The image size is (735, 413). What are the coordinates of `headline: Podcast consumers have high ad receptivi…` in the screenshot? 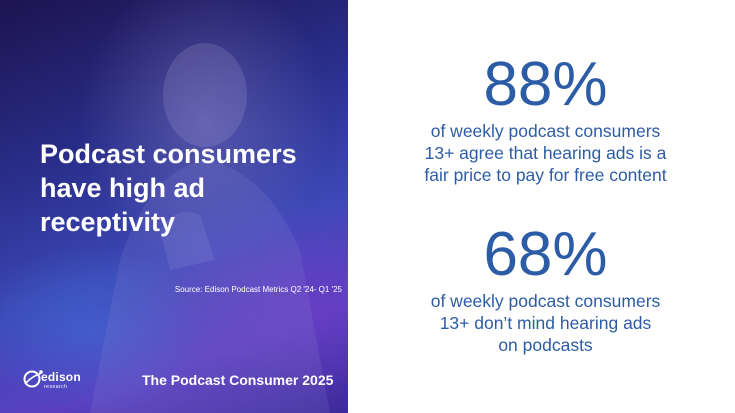 It's located at (168, 188).